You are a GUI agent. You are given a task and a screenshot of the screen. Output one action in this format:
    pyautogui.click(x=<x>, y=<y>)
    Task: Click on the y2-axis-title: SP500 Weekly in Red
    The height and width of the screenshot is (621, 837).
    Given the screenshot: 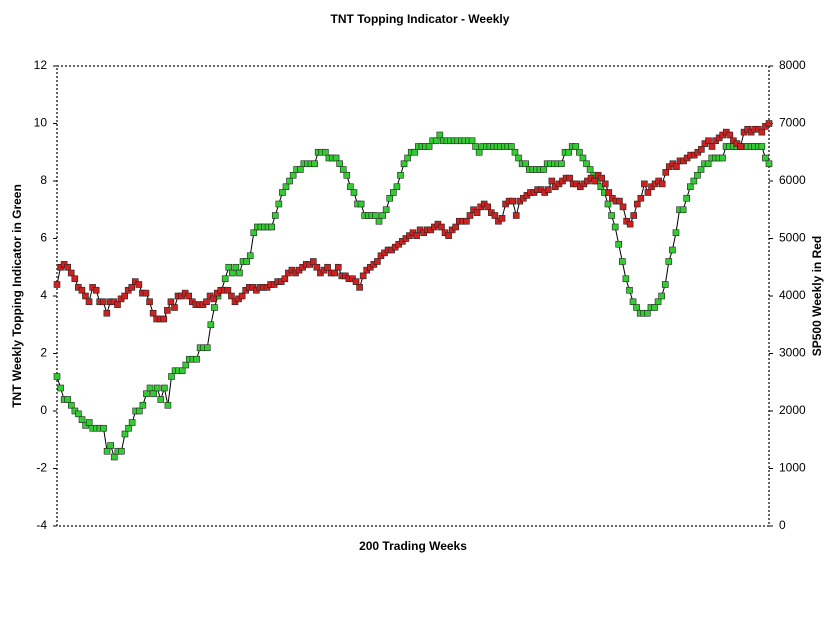 What is the action you would take?
    pyautogui.click(x=817, y=296)
    